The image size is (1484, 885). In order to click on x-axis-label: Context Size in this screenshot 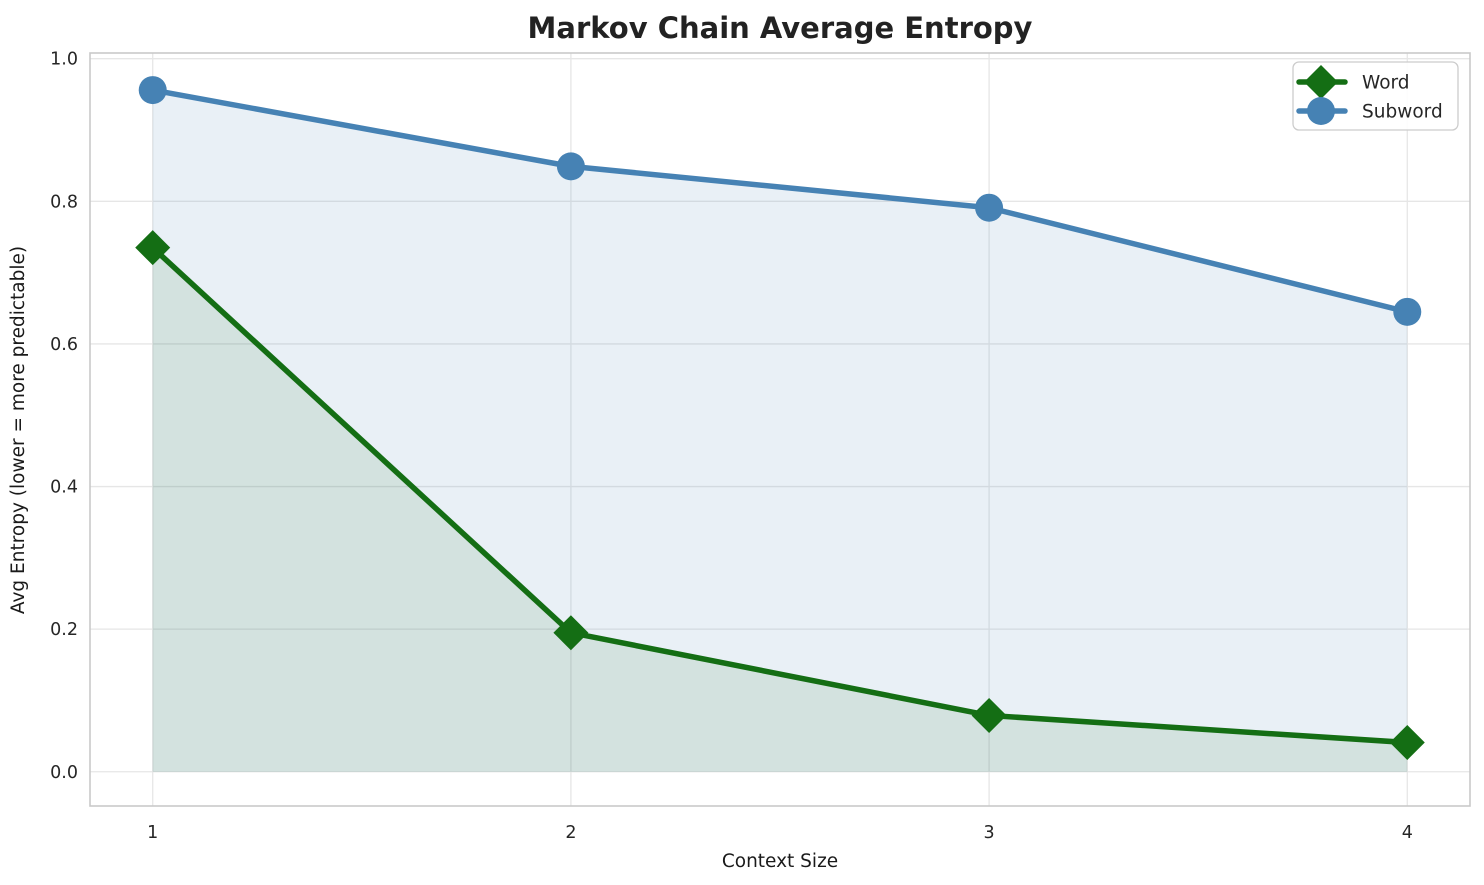, I will do `click(780, 861)`.